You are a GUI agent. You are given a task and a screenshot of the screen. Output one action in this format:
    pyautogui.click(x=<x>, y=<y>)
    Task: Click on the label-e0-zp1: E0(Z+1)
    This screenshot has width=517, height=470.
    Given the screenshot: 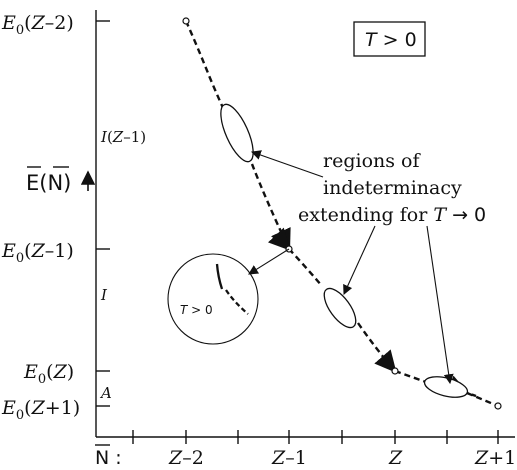 What is the action you would take?
    pyautogui.click(x=40, y=410)
    